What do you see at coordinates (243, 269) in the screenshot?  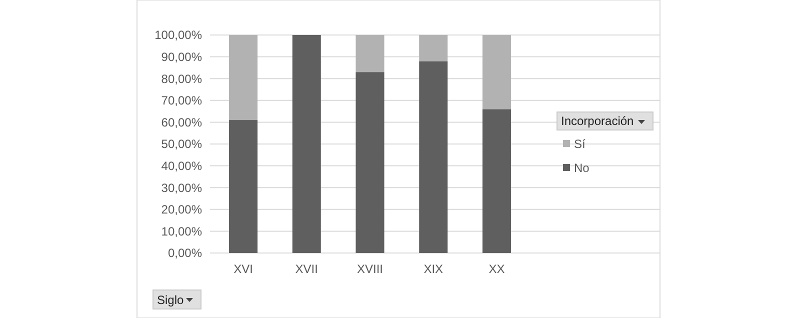 I see `x-tick-label: XVI` at bounding box center [243, 269].